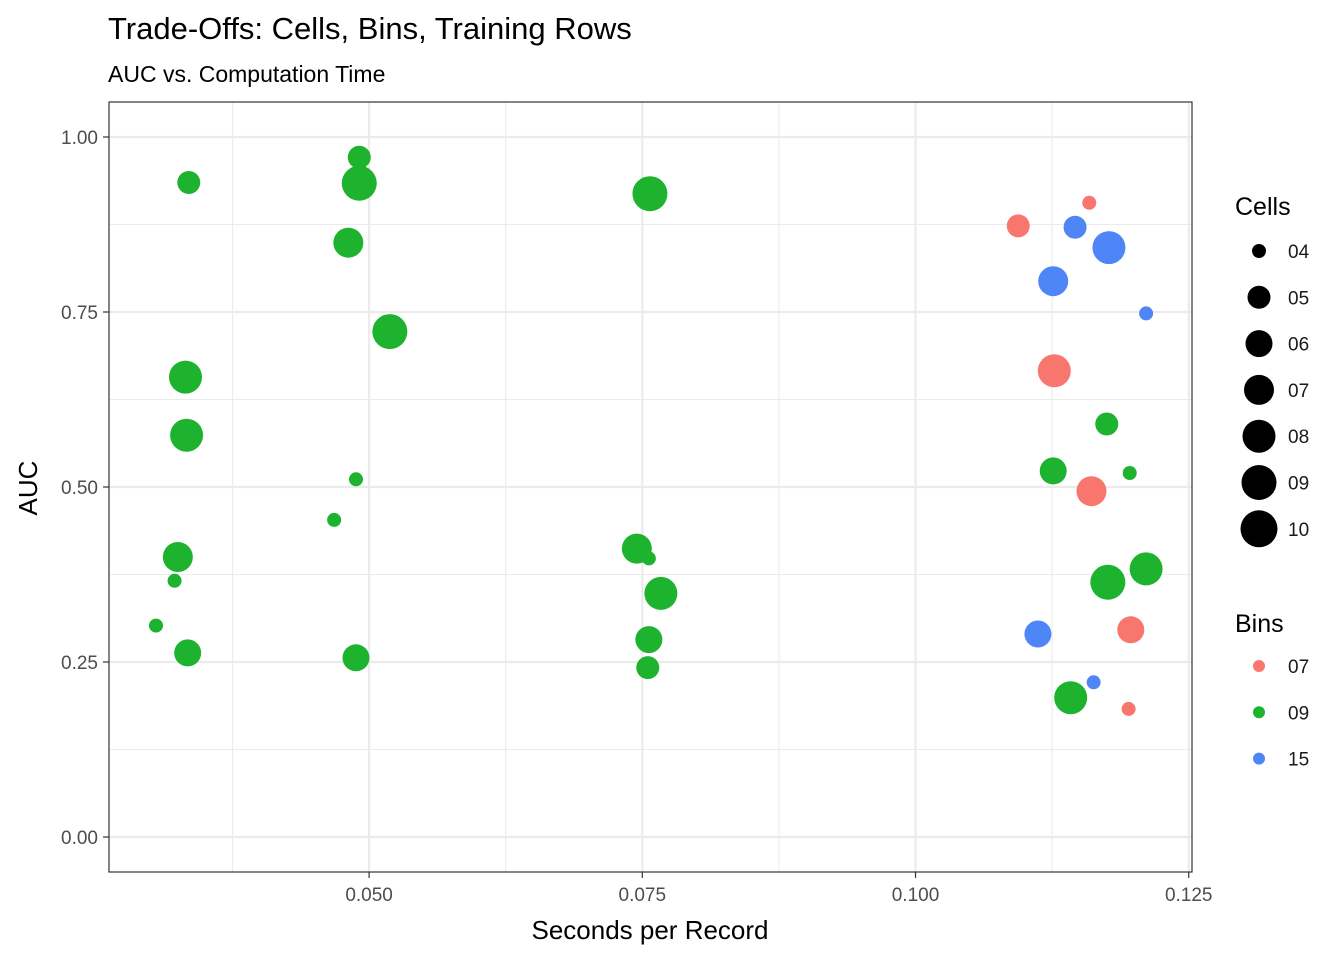 The height and width of the screenshot is (960, 1344). What do you see at coordinates (1298, 713) in the screenshot?
I see `legend-bins-label: 09` at bounding box center [1298, 713].